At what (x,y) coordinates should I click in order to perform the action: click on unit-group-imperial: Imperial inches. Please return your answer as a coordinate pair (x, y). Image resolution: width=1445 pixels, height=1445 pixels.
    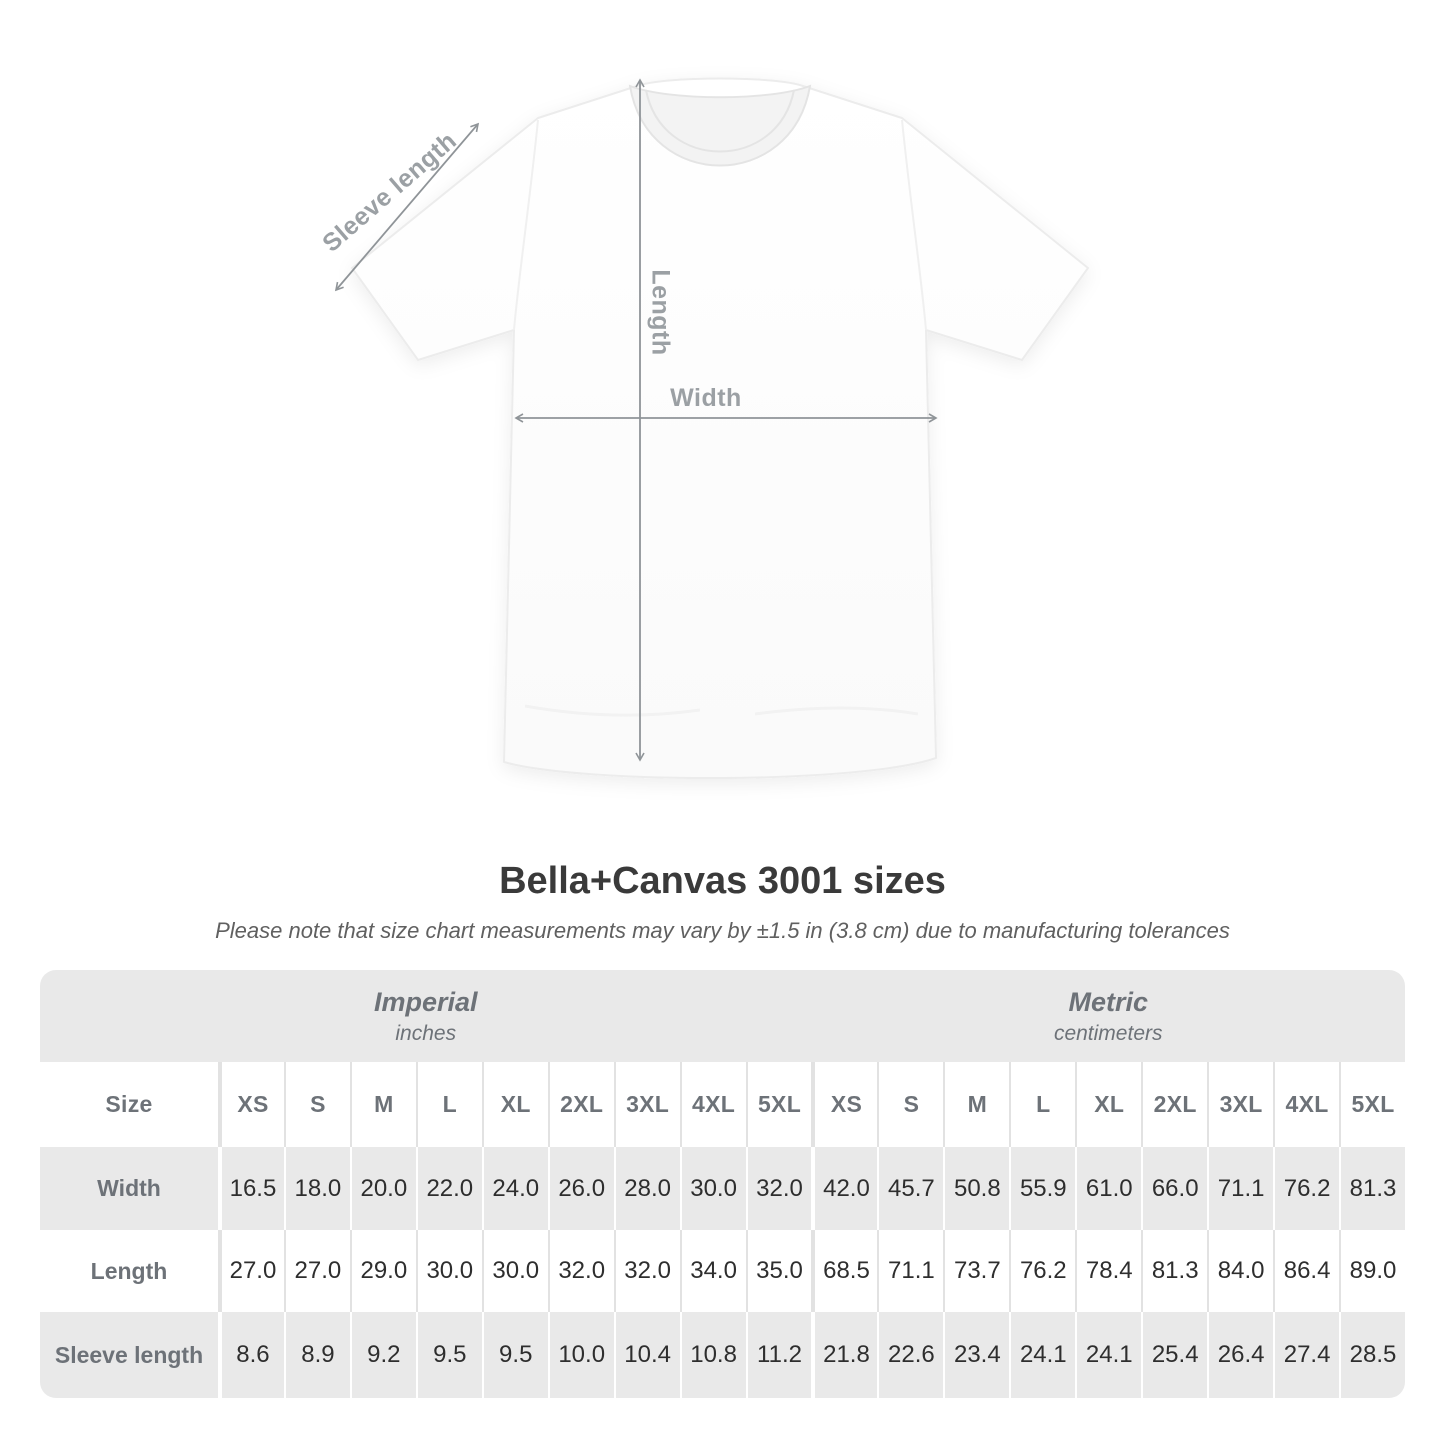
    Looking at the image, I should click on (426, 1016).